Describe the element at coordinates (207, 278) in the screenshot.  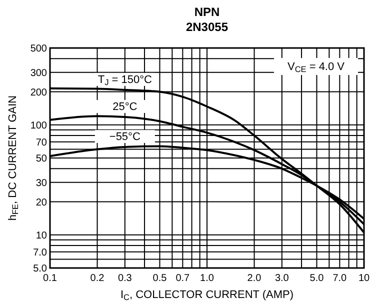
I see `x-tick-label: 1.0` at that location.